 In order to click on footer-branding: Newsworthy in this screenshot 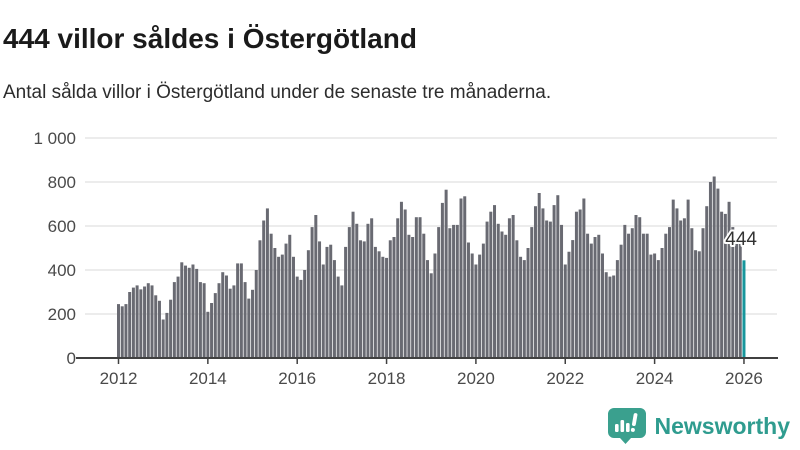, I will do `click(698, 426)`.